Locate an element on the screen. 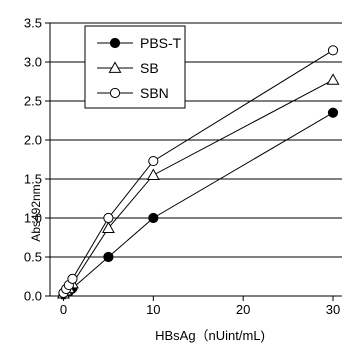 This screenshot has width=348, height=346. legend-entry: SBN is located at coordinates (133, 93).